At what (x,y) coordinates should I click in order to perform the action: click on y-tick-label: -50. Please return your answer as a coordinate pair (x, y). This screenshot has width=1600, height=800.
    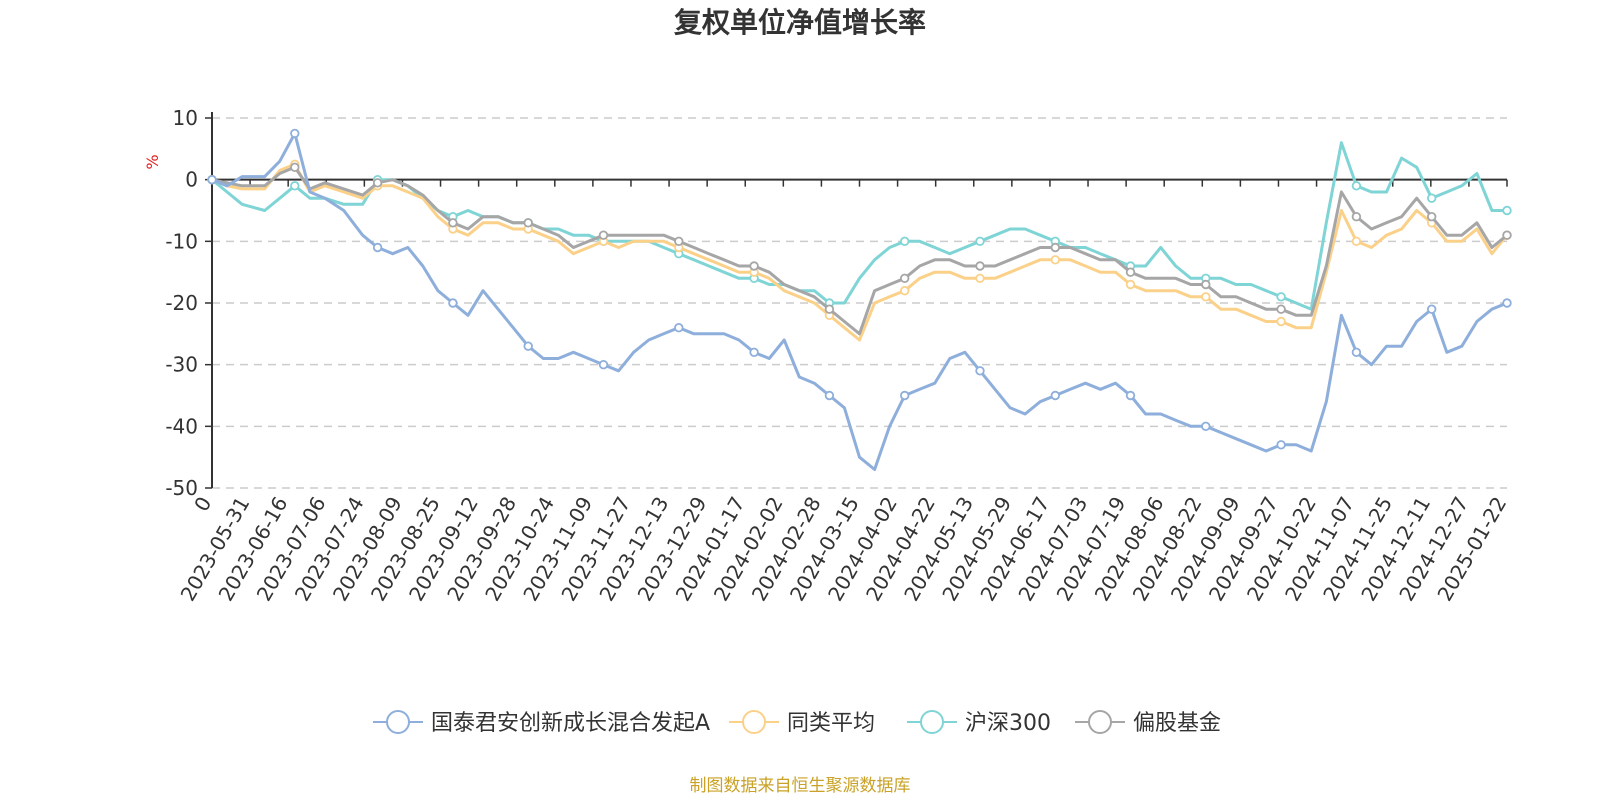
    Looking at the image, I should click on (181, 488).